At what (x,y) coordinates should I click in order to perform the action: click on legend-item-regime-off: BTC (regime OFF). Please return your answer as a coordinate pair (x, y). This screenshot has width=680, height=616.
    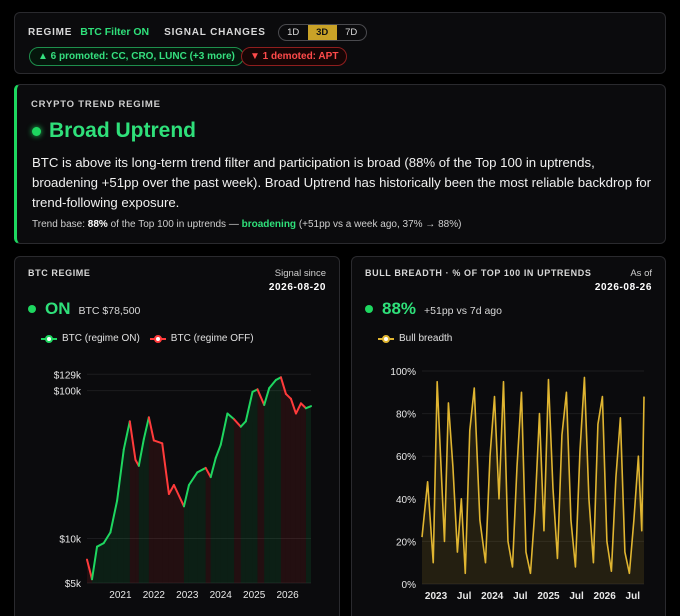
    Looking at the image, I should click on (201, 338).